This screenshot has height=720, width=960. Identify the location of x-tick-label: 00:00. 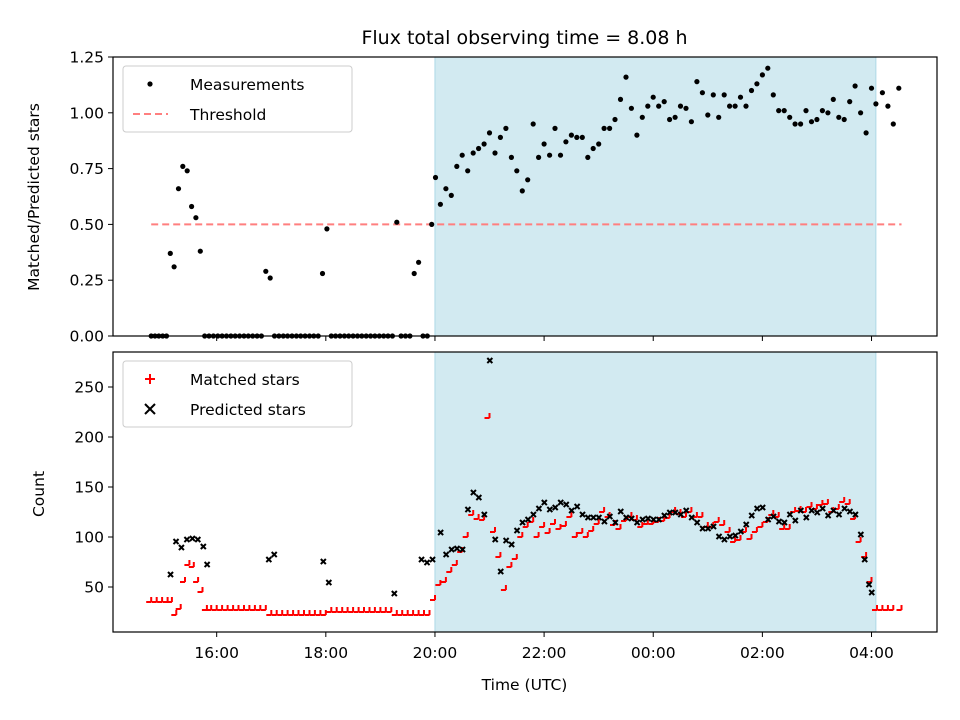
(653, 653).